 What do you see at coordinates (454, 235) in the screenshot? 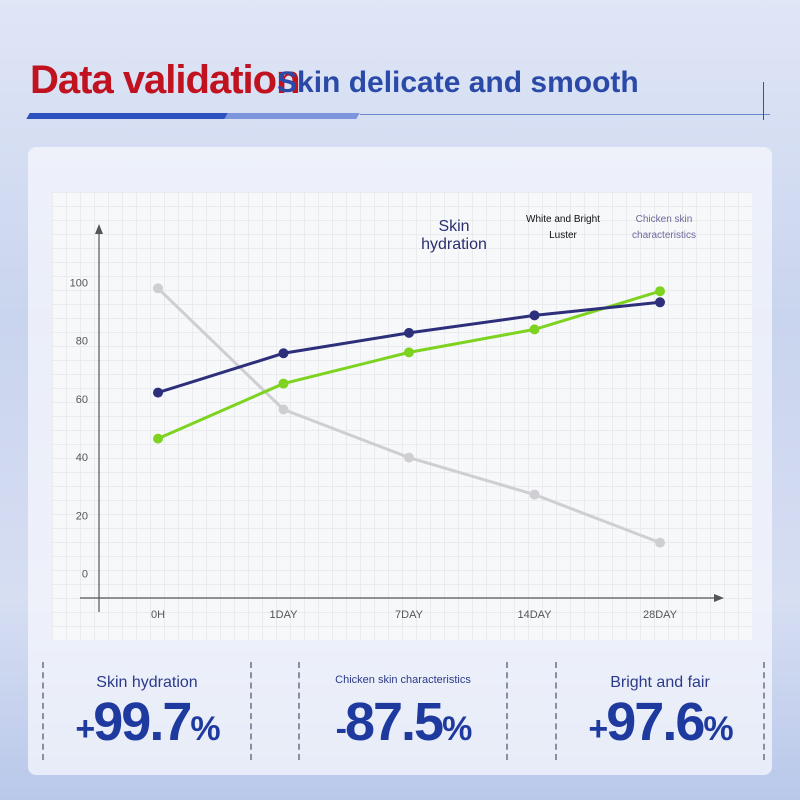
I see `legend-entry: Skin hydration` at bounding box center [454, 235].